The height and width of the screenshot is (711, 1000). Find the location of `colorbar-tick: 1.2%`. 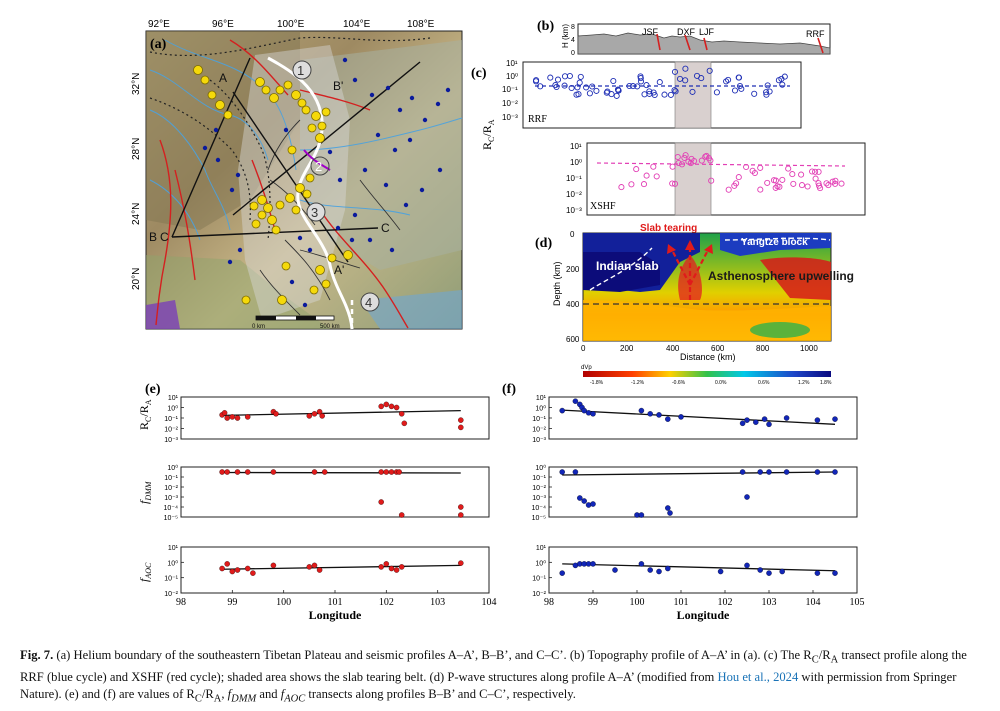

colorbar-tick: 1.2% is located at coordinates (804, 383).